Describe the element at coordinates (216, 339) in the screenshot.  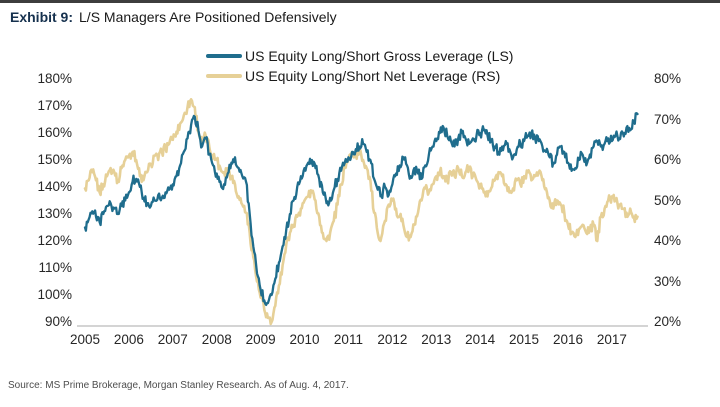
I see `x-axis-tick: 2008` at that location.